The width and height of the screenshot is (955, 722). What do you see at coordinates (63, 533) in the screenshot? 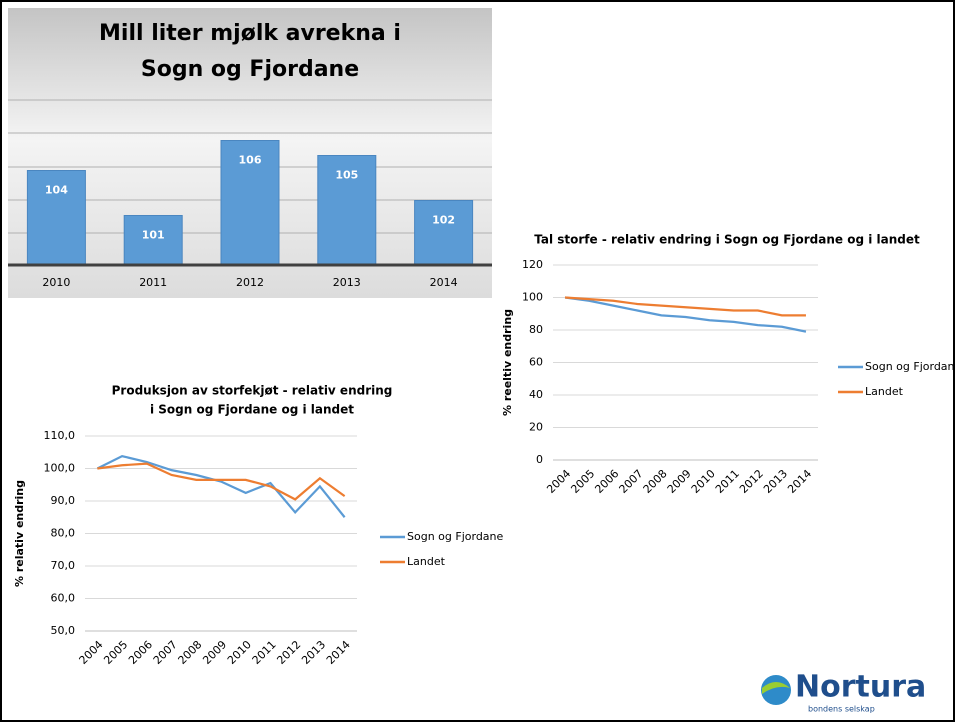
I see `y-tick-label: 80,0` at bounding box center [63, 533].